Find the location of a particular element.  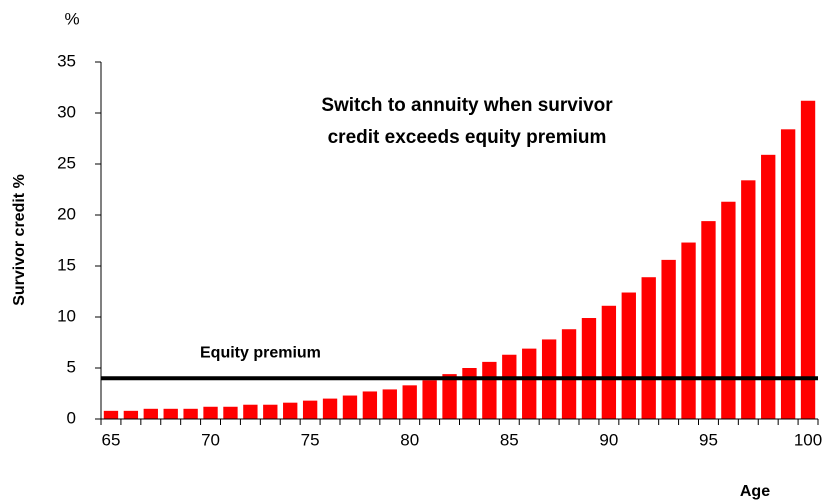

reference-label: Equity premium is located at coordinates (260, 352).